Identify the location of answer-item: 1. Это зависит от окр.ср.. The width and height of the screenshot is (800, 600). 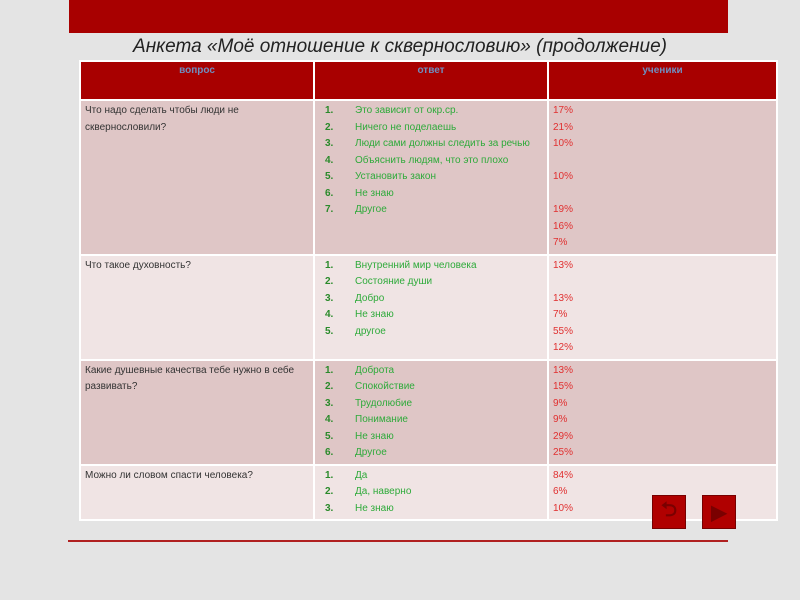
(431, 111).